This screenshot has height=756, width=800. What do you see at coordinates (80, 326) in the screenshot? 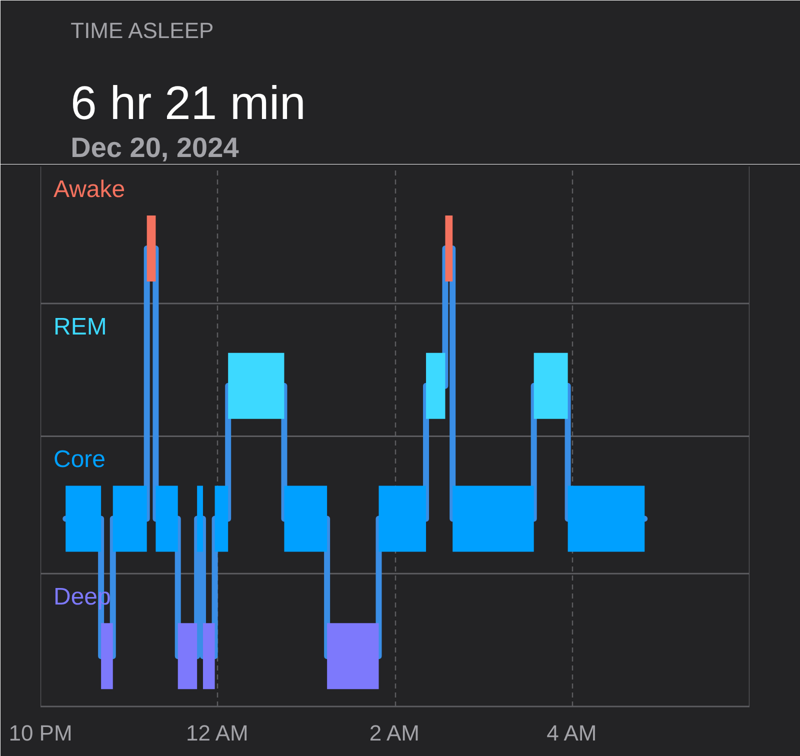
I see `text: REM` at bounding box center [80, 326].